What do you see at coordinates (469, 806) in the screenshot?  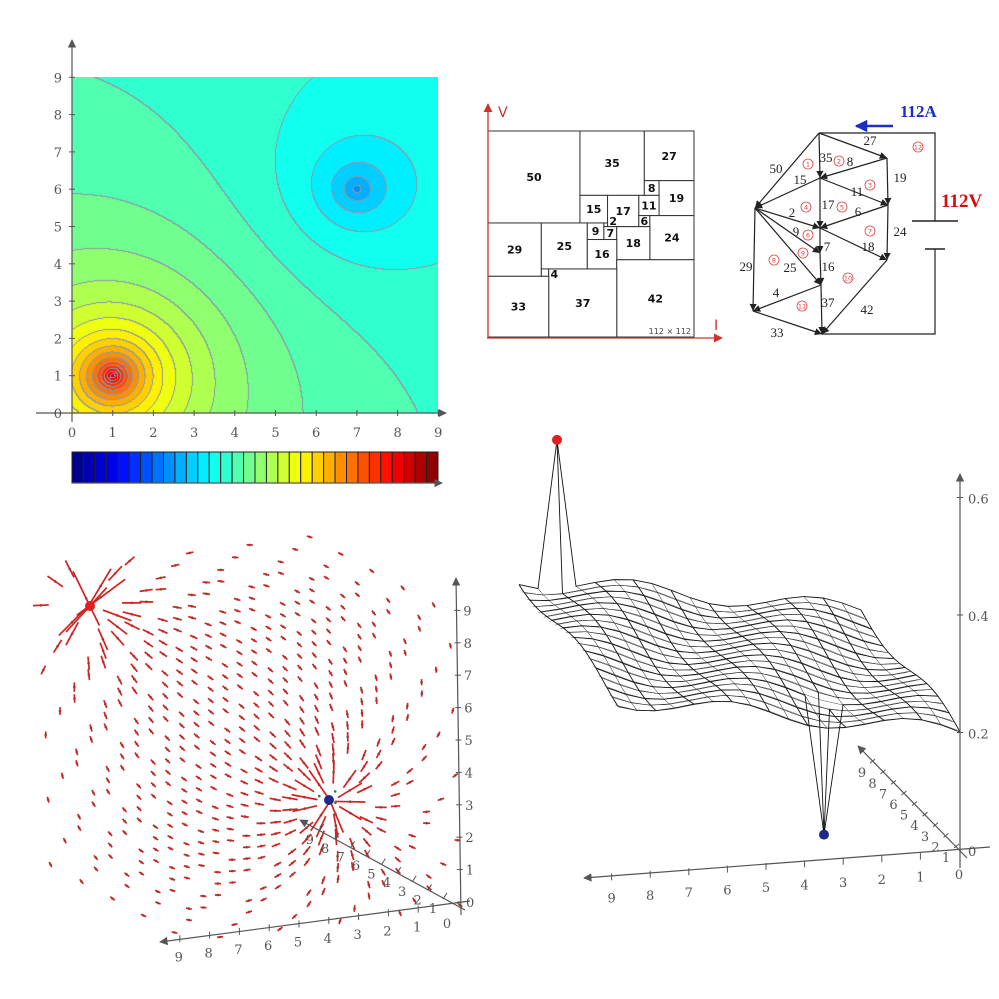 I see `vertical-tick-label: 3` at bounding box center [469, 806].